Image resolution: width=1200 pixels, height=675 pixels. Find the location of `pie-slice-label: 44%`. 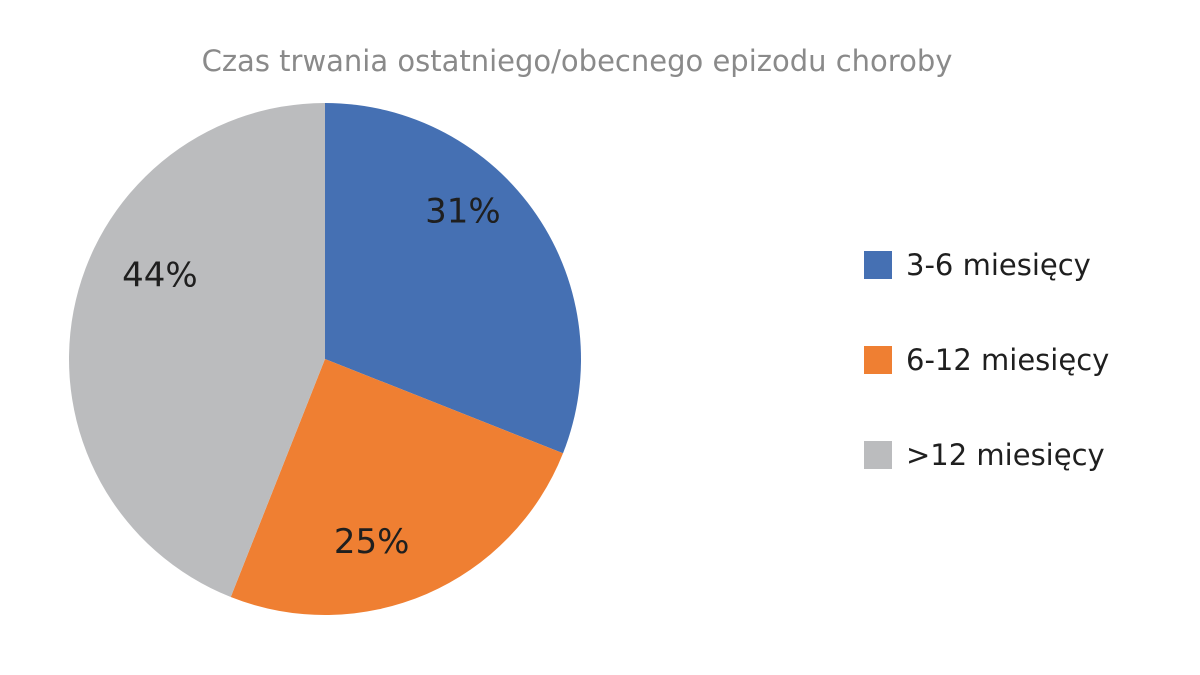

pie-slice-label: 44% is located at coordinates (160, 276).